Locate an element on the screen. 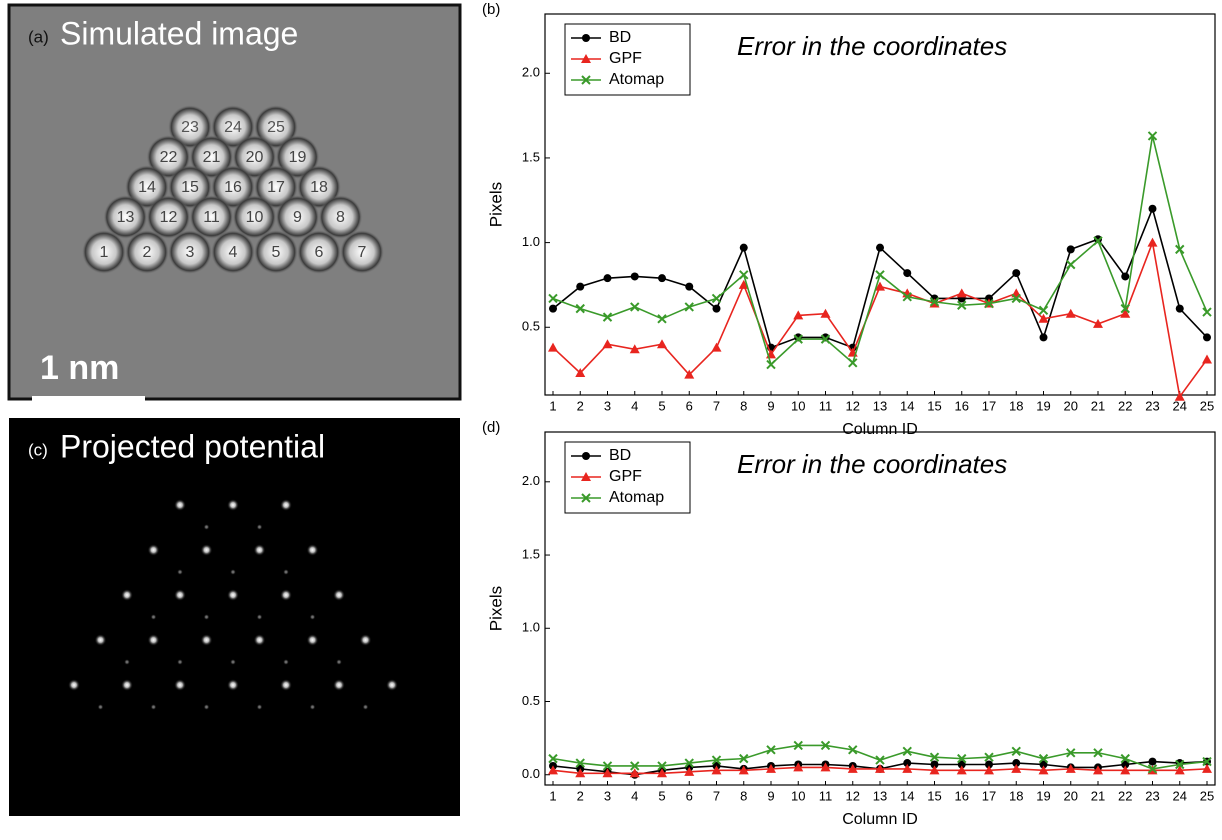  legend-label: GPF is located at coordinates (625, 58).